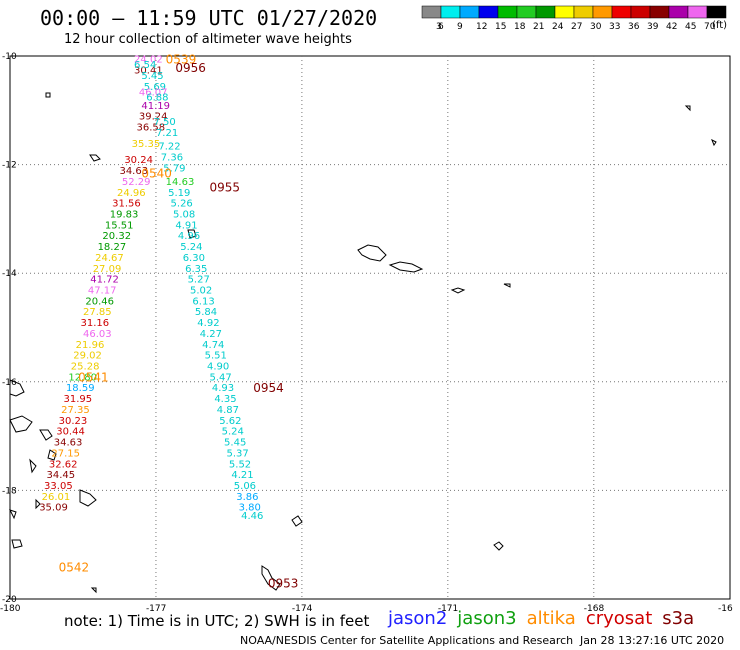  What do you see at coordinates (9, 383) in the screenshot?
I see `lat-tick-label: -16` at bounding box center [9, 383].